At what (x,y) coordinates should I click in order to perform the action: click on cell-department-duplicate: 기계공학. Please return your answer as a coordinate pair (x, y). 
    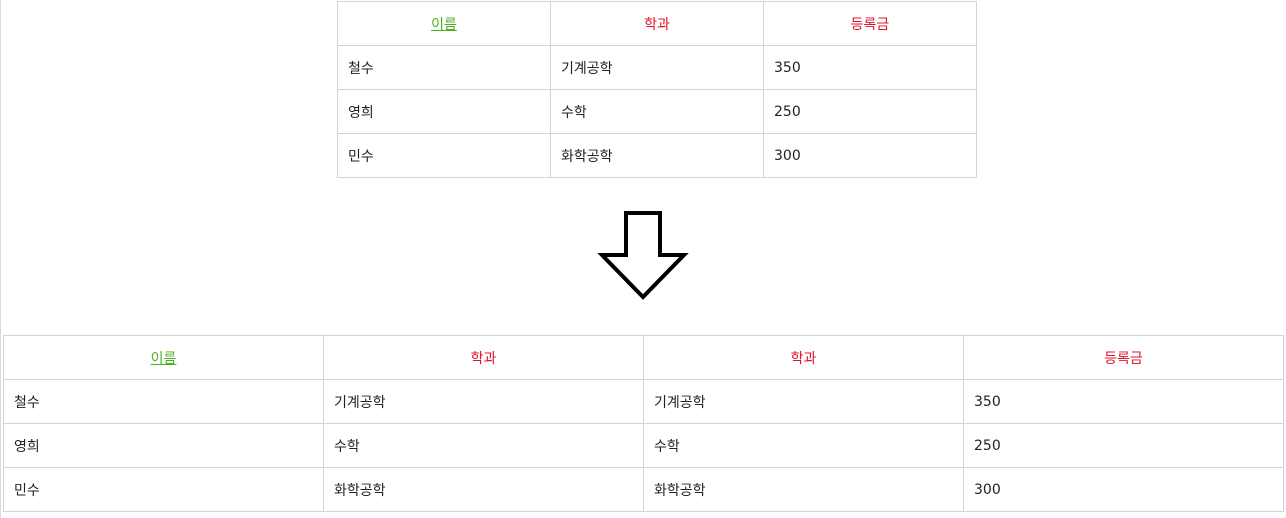
    Looking at the image, I should click on (803, 401).